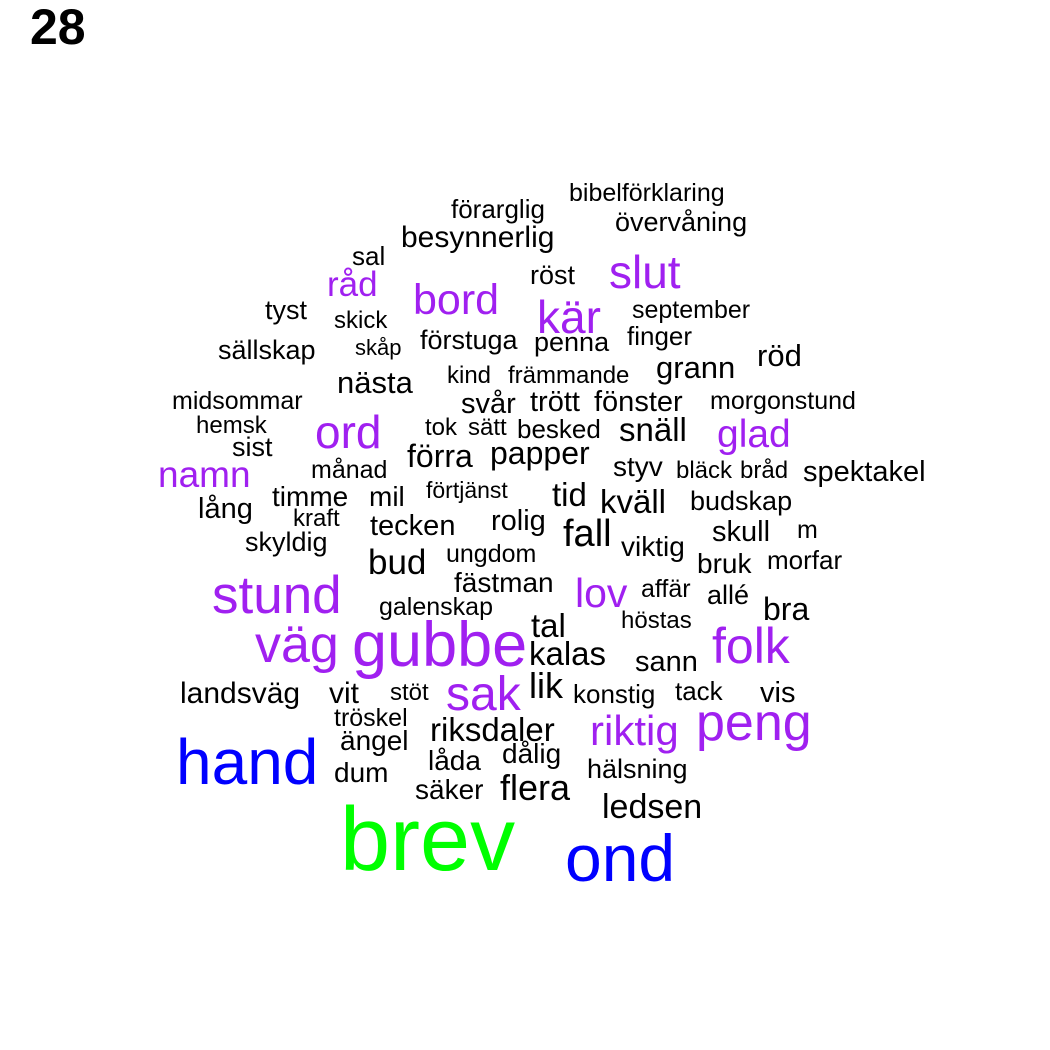  What do you see at coordinates (660, 336) in the screenshot?
I see `word: finger` at bounding box center [660, 336].